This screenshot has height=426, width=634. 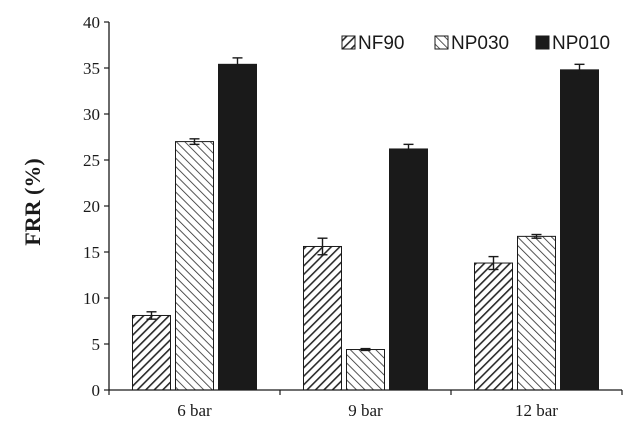 What do you see at coordinates (32, 201) in the screenshot?
I see `y-axis-title: FRR (%)` at bounding box center [32, 201].